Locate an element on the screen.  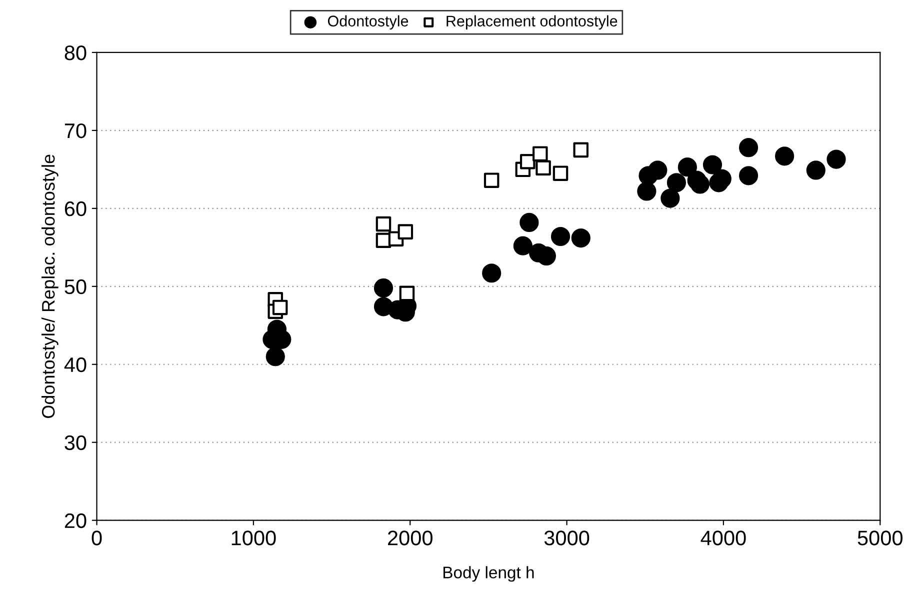
x-tick-label: 0 is located at coordinates (97, 538).